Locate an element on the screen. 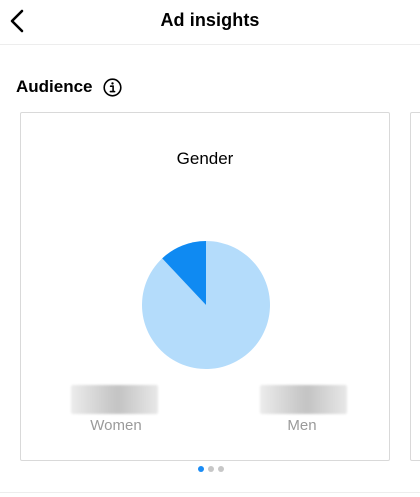  app-header: Ad insights is located at coordinates (210, 22).